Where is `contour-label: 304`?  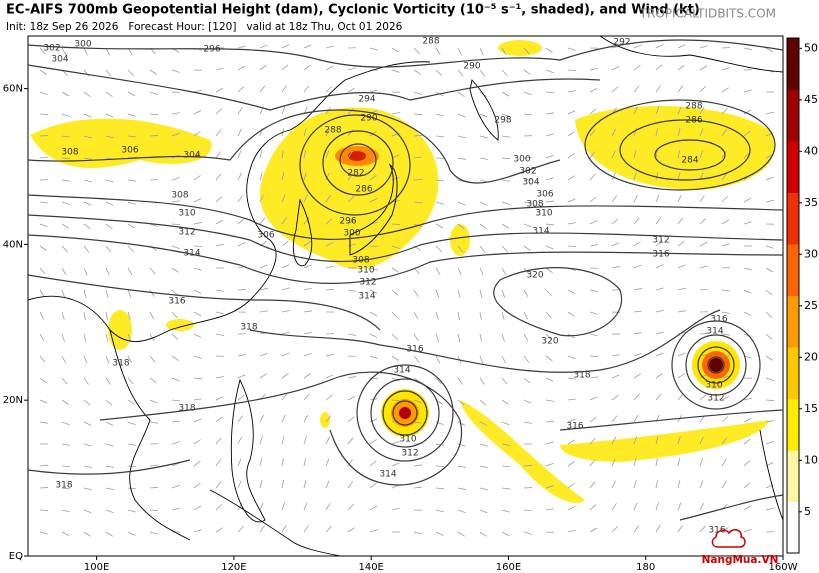 contour-label: 304 is located at coordinates (530, 183).